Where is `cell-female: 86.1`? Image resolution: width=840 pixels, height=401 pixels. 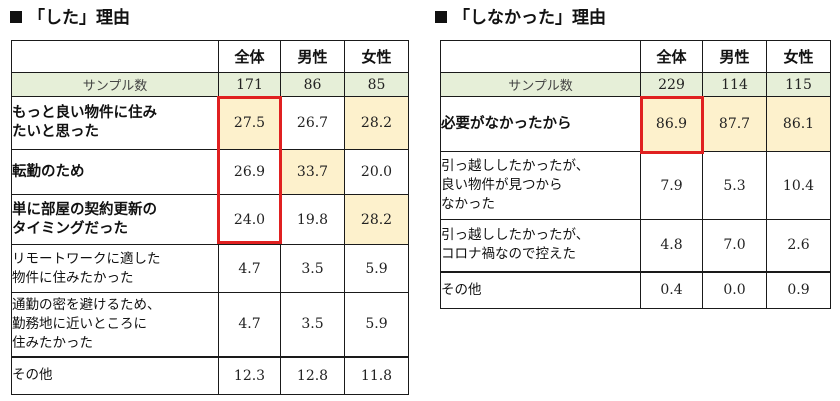 cell-female: 86.1 is located at coordinates (798, 124).